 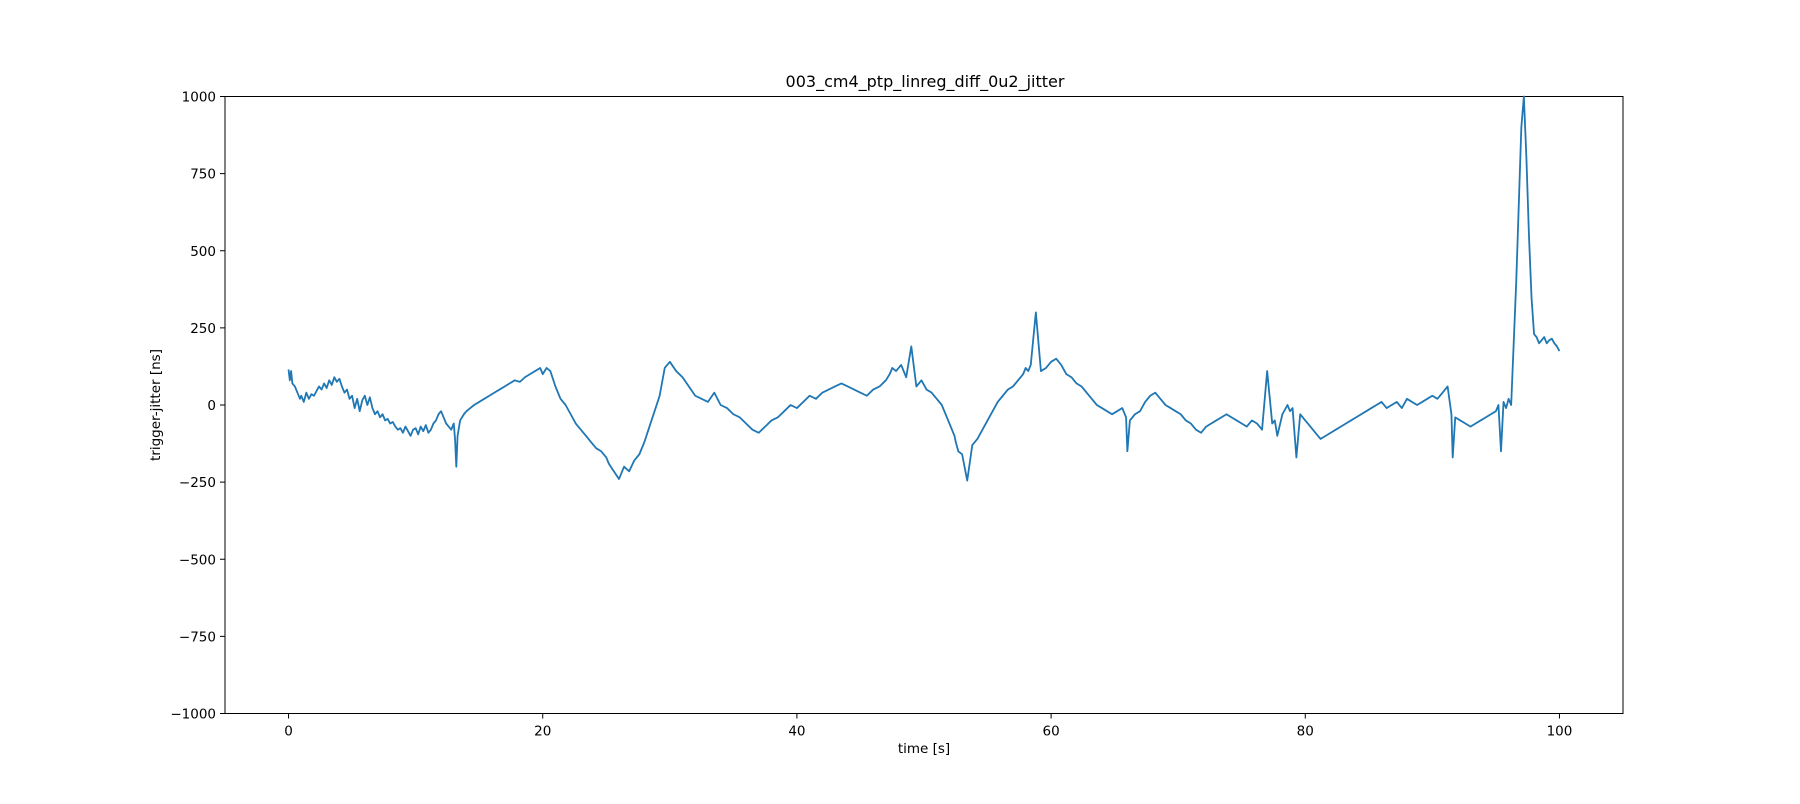 I want to click on chart-title: 003_cm4_ptp_linreg_diff_0u2_jitter, so click(x=925, y=82).